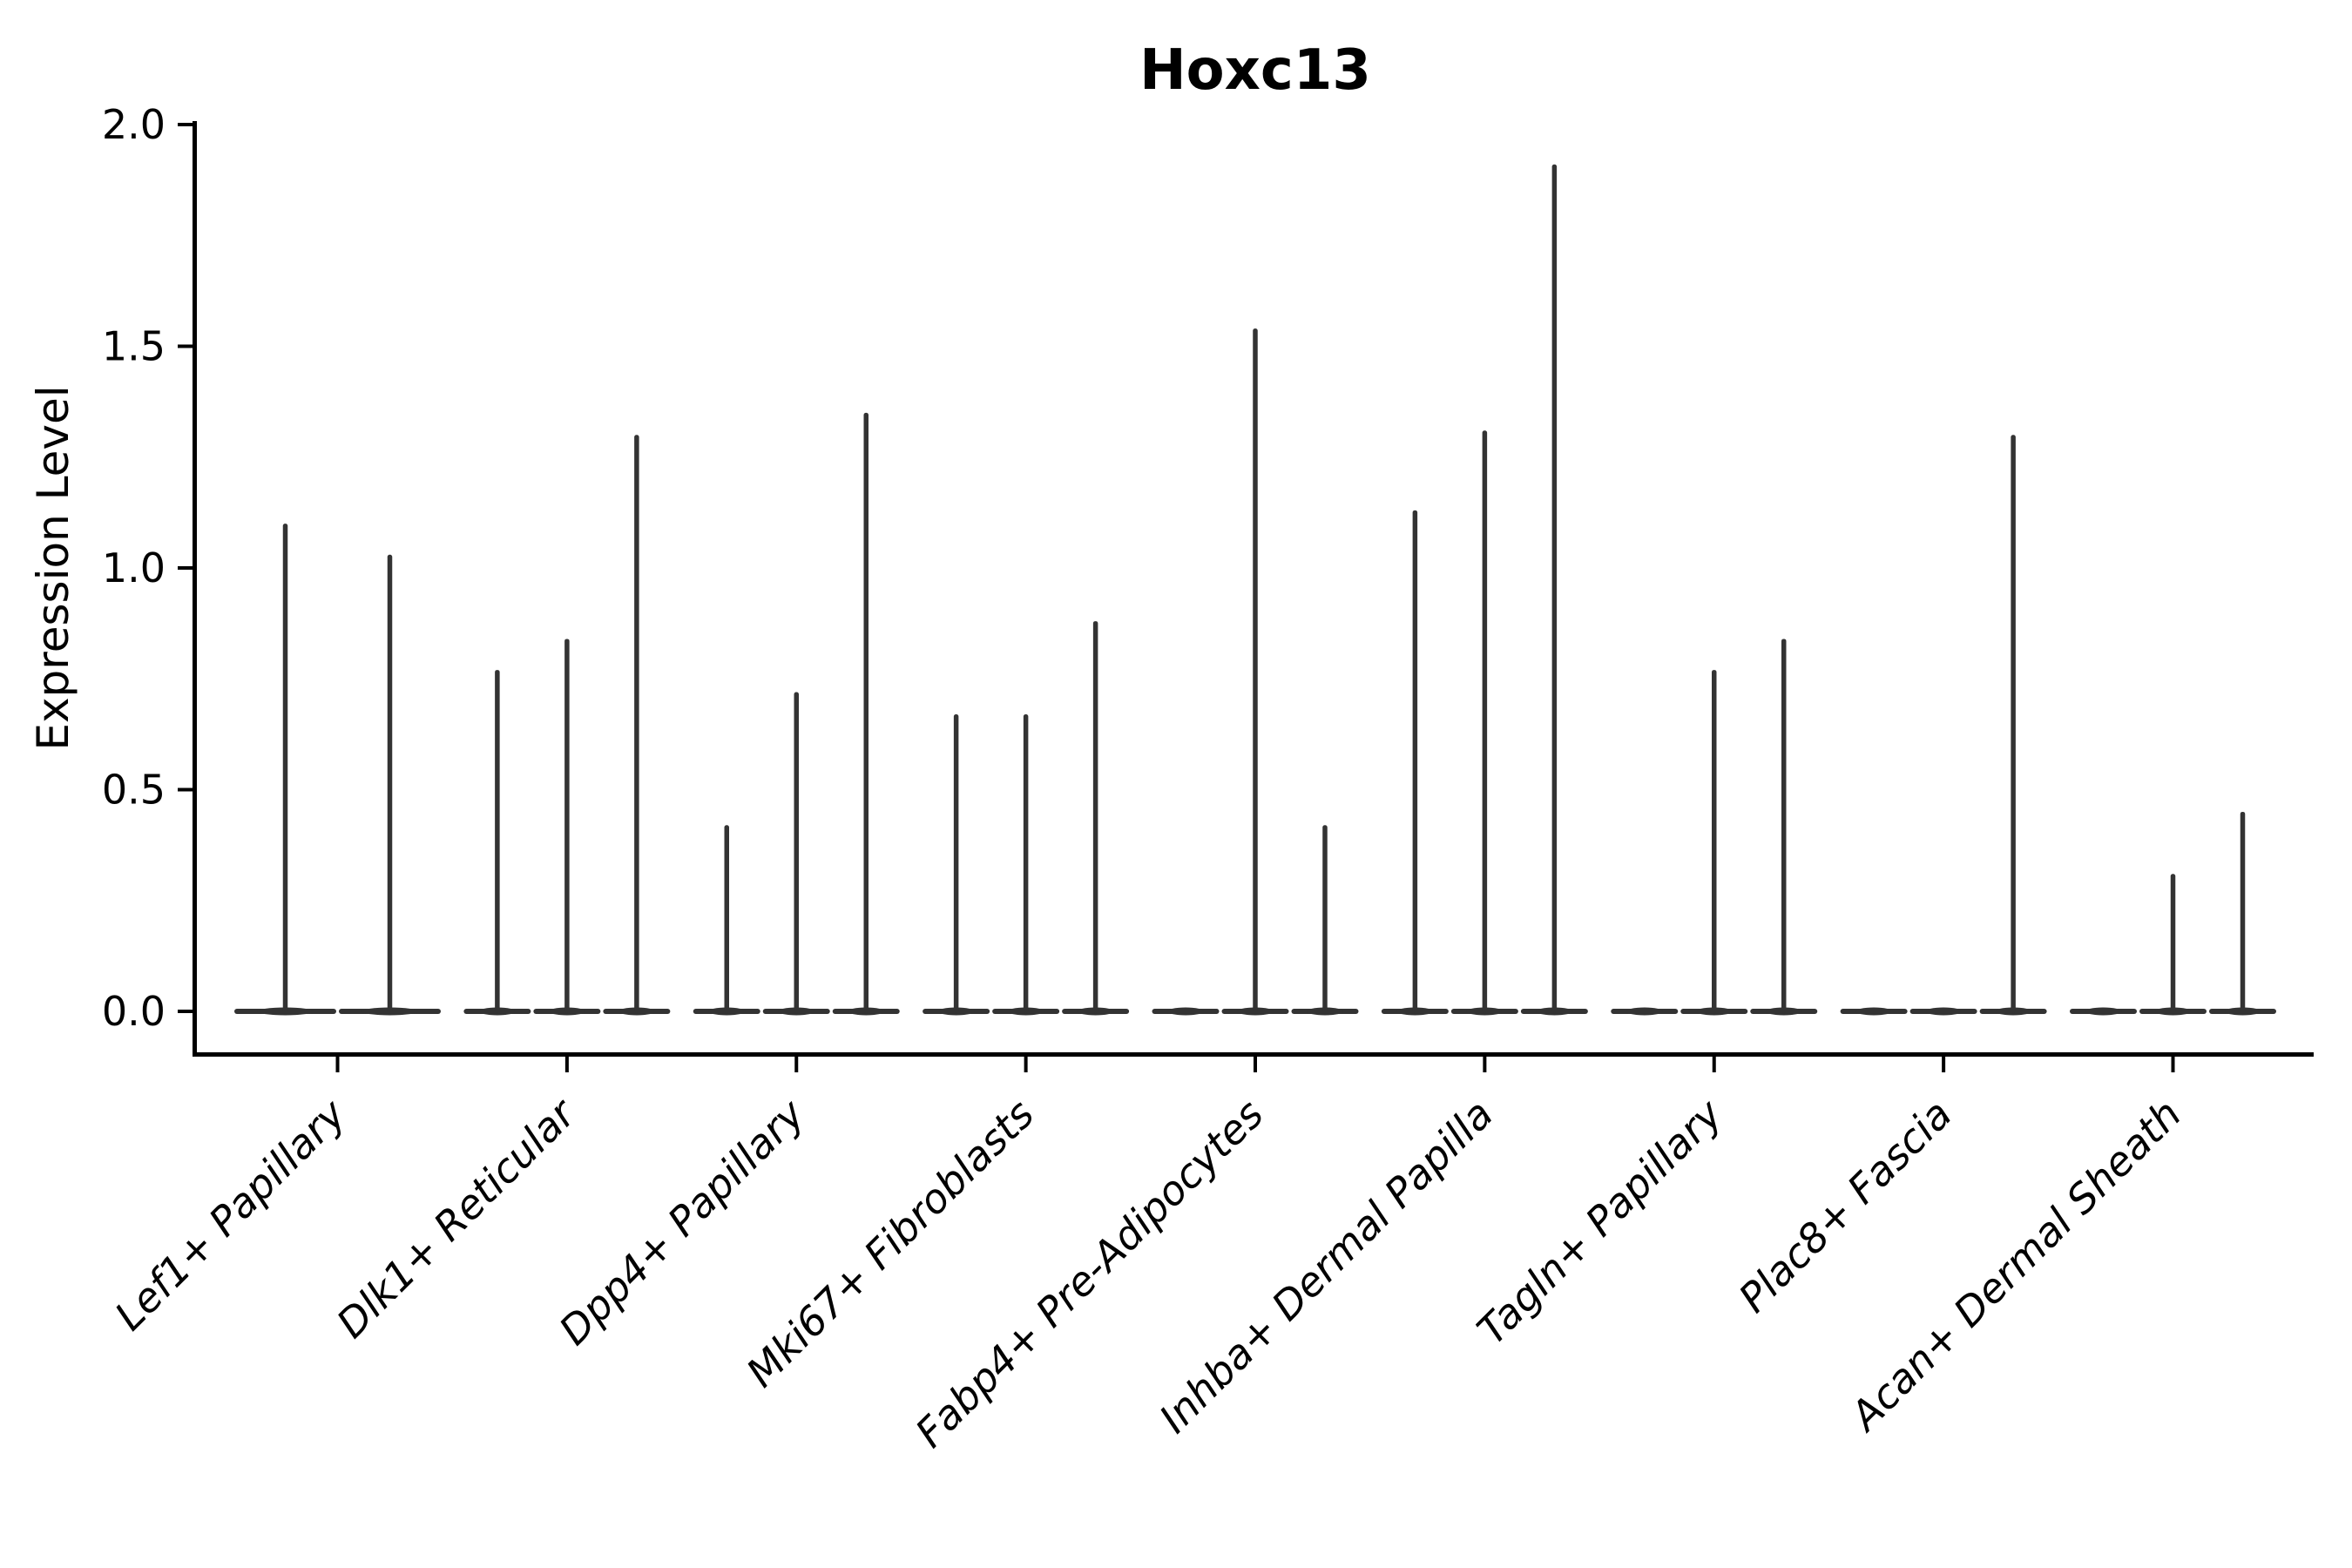 The width and height of the screenshot is (2352, 1568). What do you see at coordinates (134, 346) in the screenshot?
I see `y-tick-label: 1.5` at bounding box center [134, 346].